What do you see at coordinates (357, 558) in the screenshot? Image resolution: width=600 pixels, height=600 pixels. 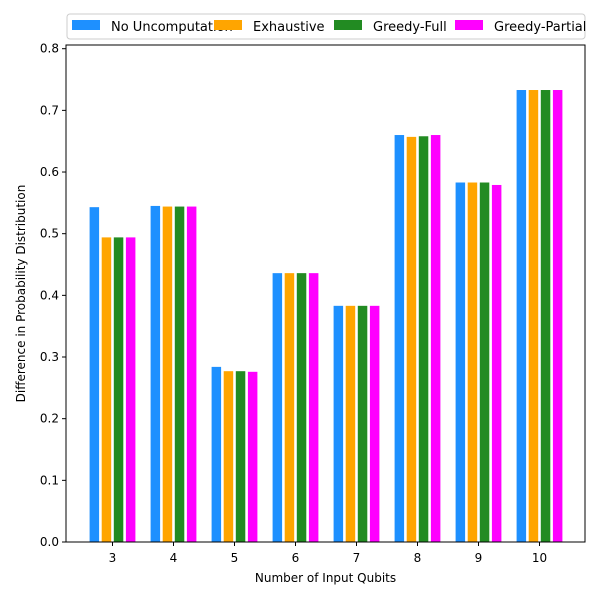 I see `x-tick-label: 7` at bounding box center [357, 558].